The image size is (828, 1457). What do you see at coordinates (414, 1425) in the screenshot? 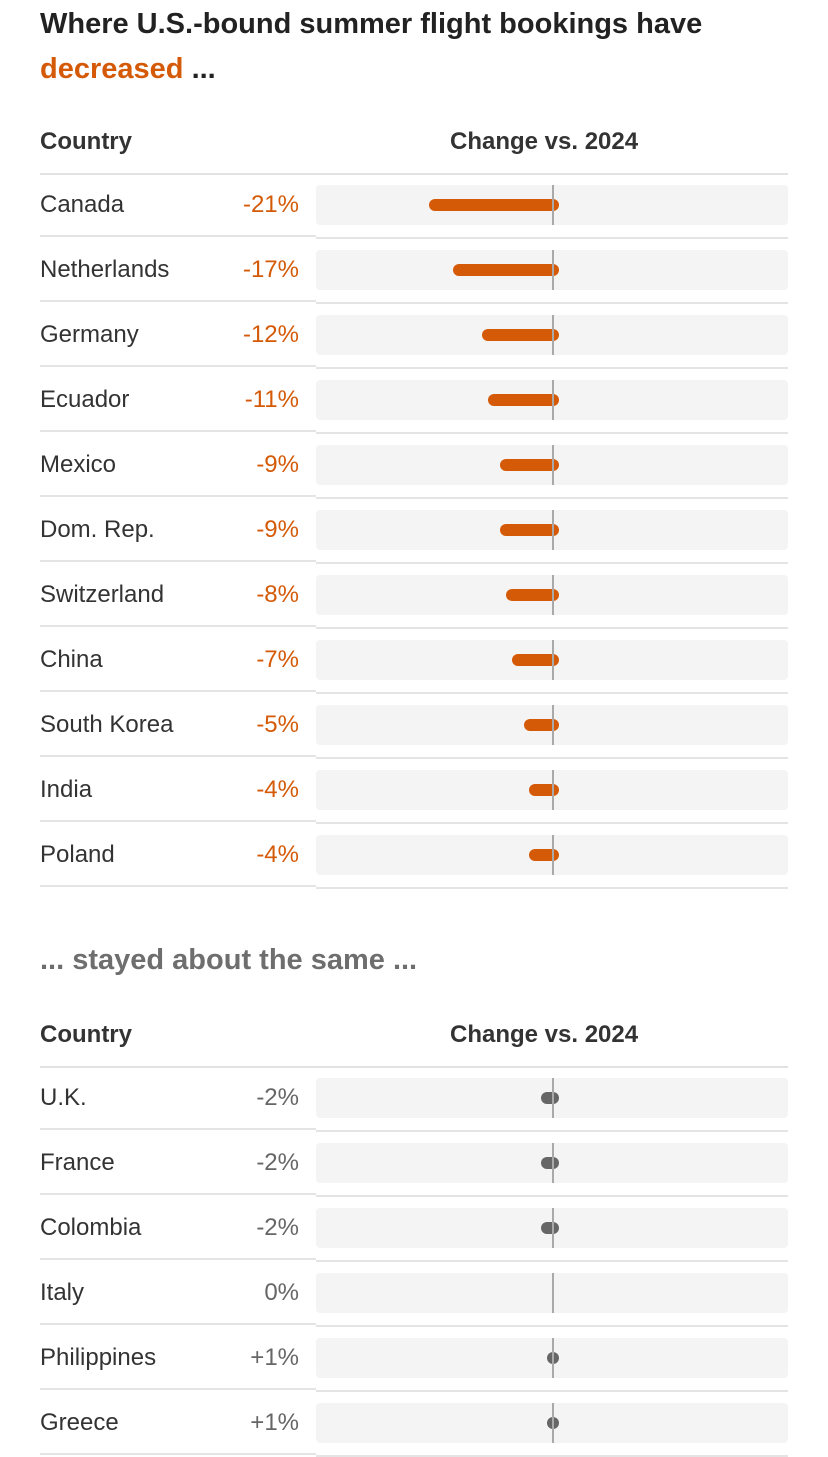
I see `table-row: Greece +1%` at bounding box center [414, 1425].